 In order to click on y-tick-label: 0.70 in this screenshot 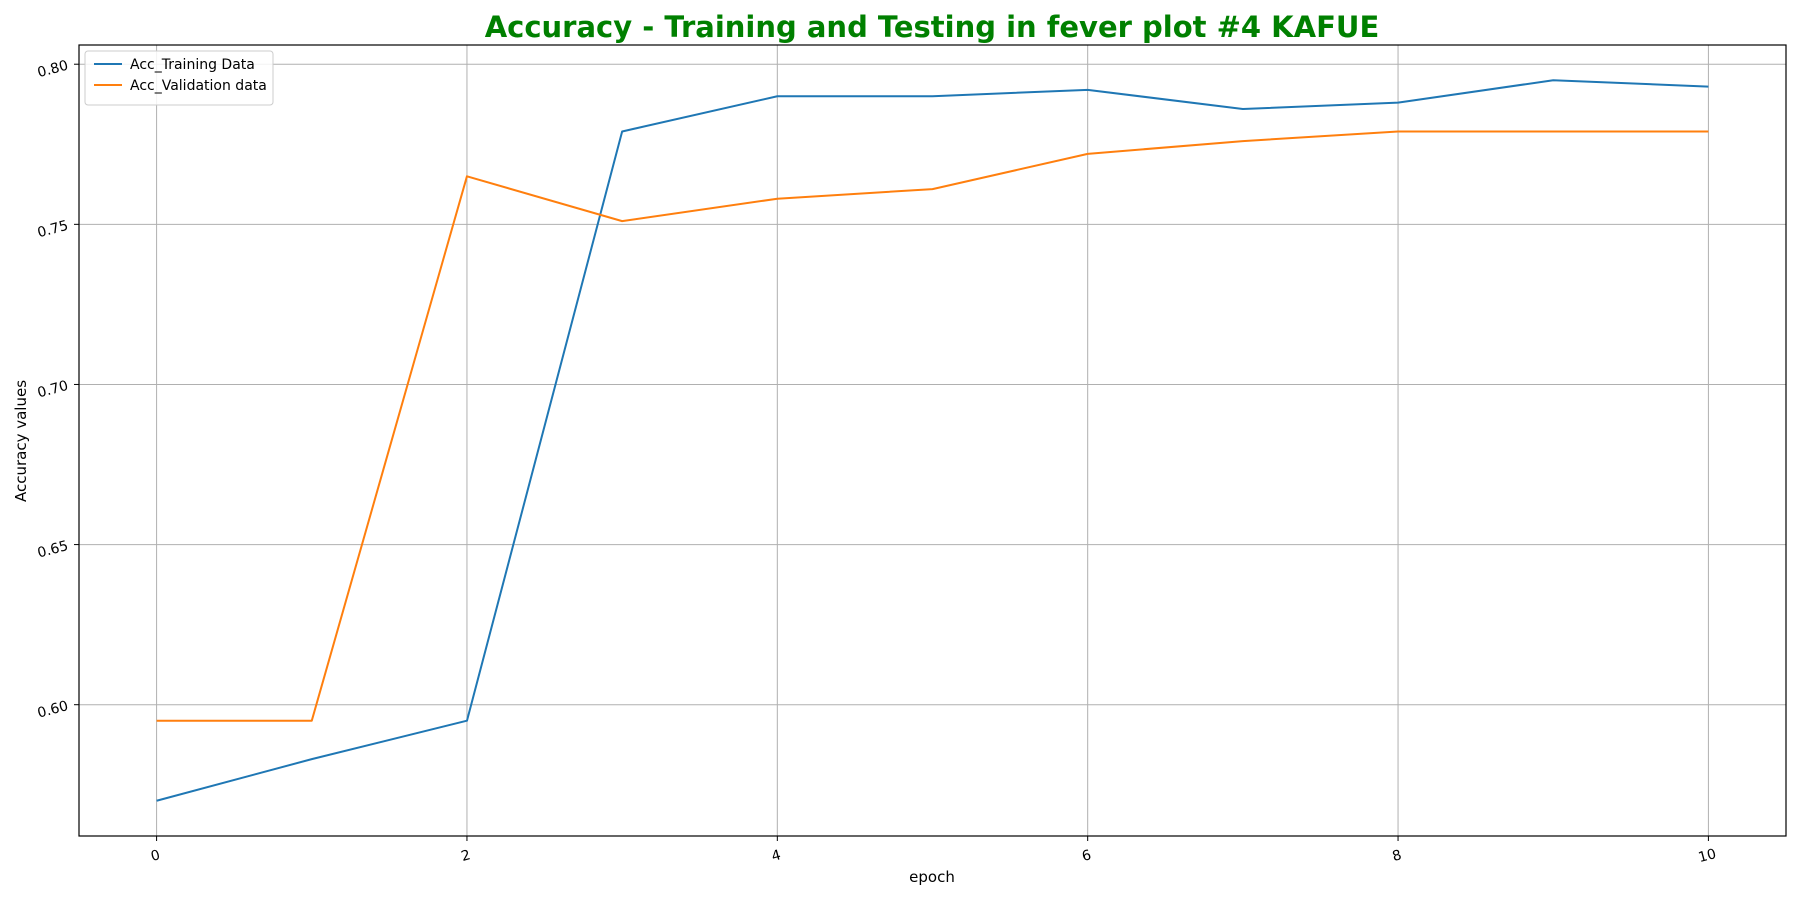, I will do `click(53, 390)`.